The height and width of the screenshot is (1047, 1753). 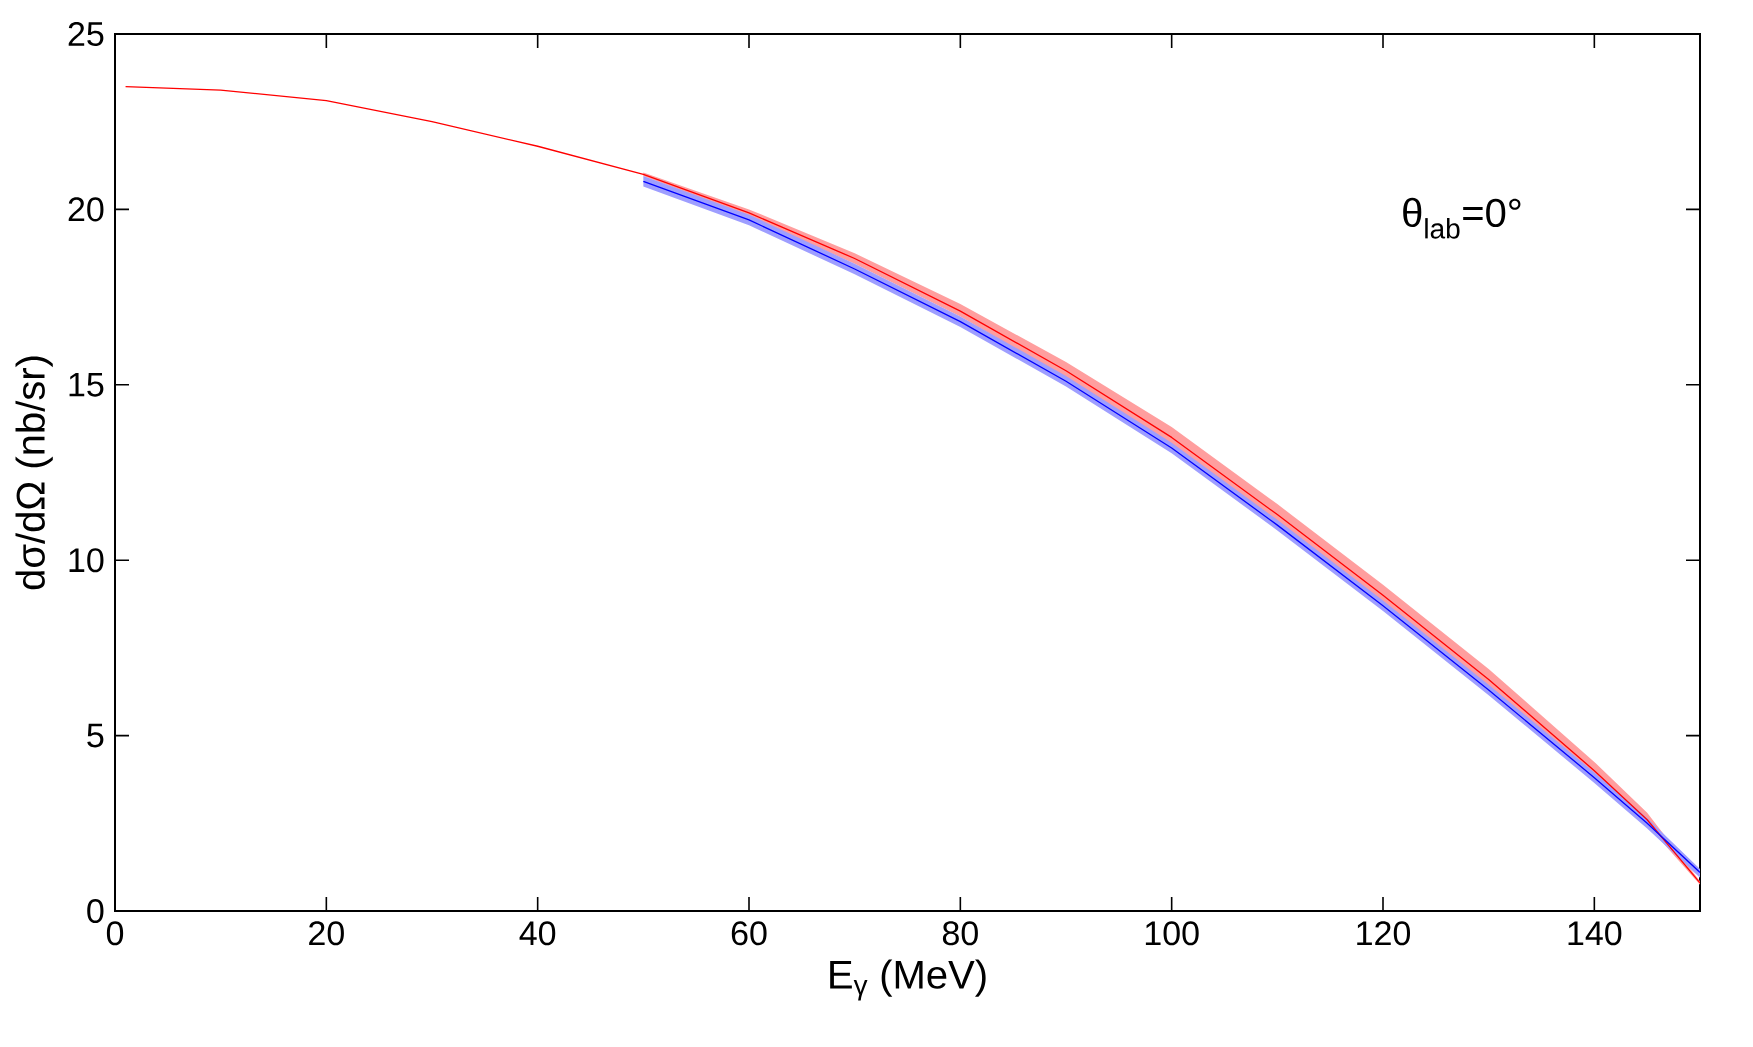 I want to click on y-tick-label: 15, so click(x=86, y=384).